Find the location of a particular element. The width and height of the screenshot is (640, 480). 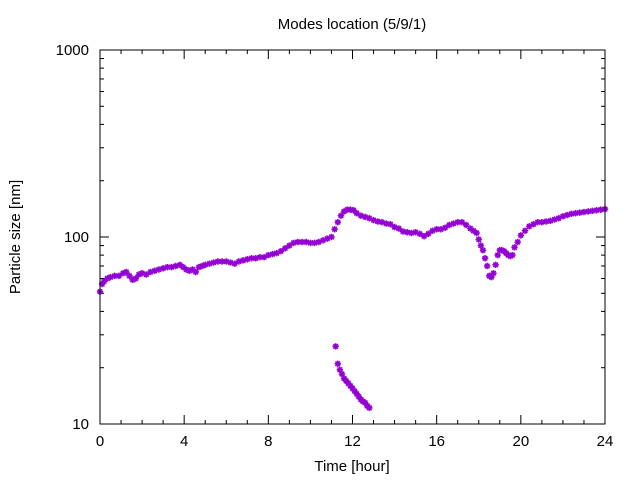

y-tick-label: 100 is located at coordinates (76, 237).